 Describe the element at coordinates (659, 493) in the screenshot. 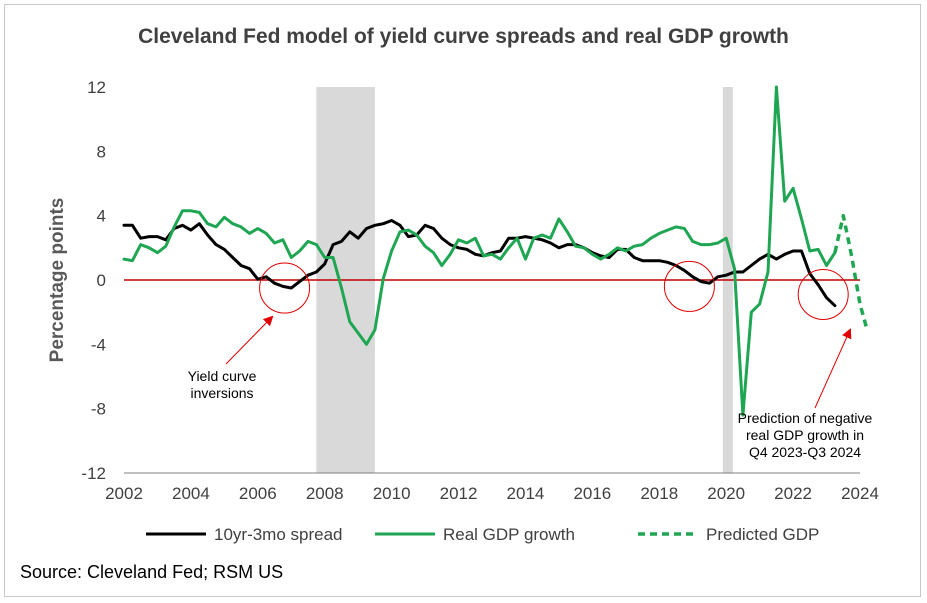

I see `x-tick-label: 2018` at that location.